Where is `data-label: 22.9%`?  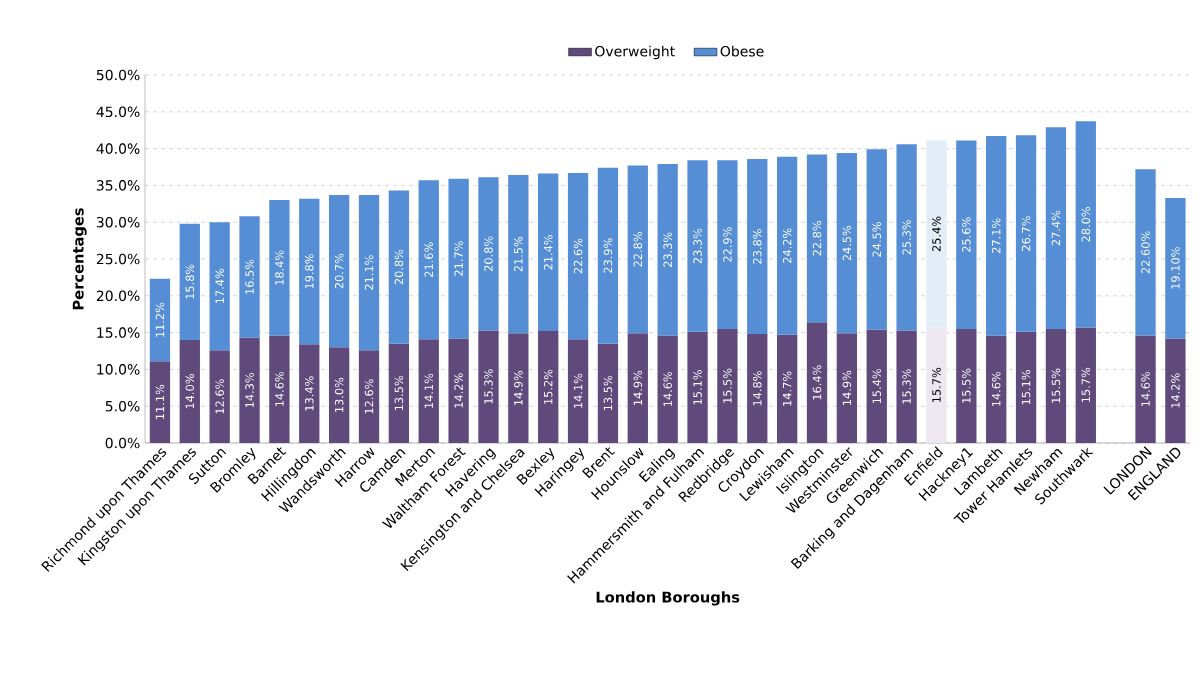
data-label: 22.9% is located at coordinates (727, 244).